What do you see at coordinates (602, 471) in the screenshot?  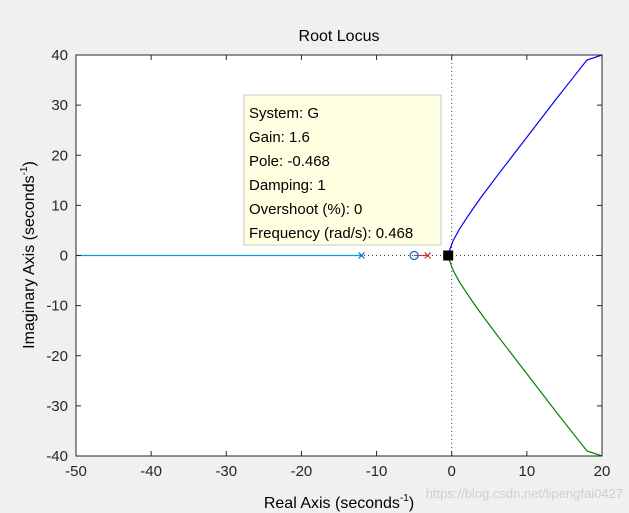 I see `x-tick-label-7: 20` at bounding box center [602, 471].